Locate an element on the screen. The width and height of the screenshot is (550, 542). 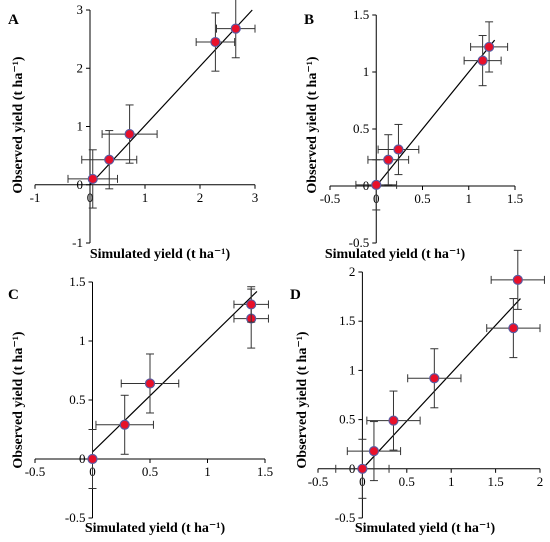
panel-label: A is located at coordinates (13, 20).